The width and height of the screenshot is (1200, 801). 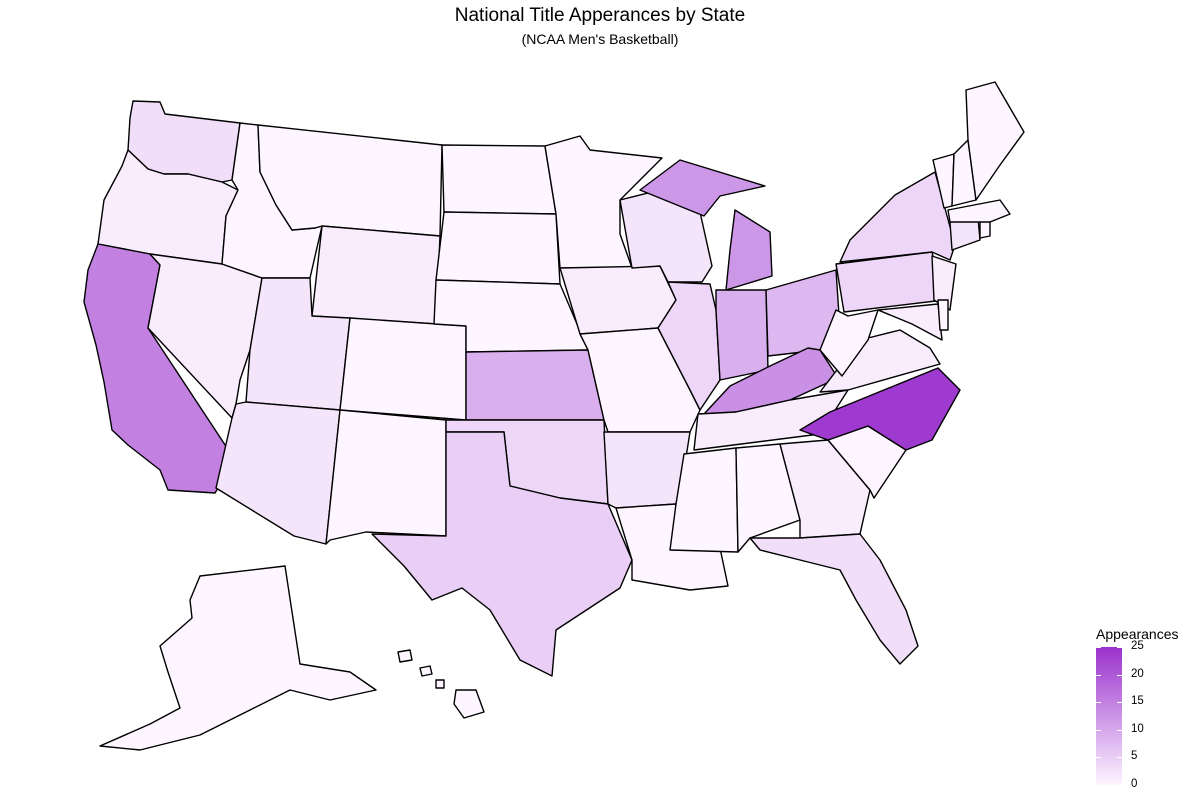 I want to click on state-maine, so click(x=995, y=141).